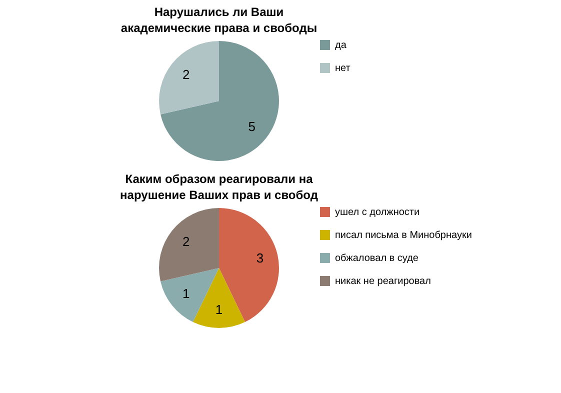 The image size is (561, 393). I want to click on legend-label: ушел с должности, so click(377, 212).